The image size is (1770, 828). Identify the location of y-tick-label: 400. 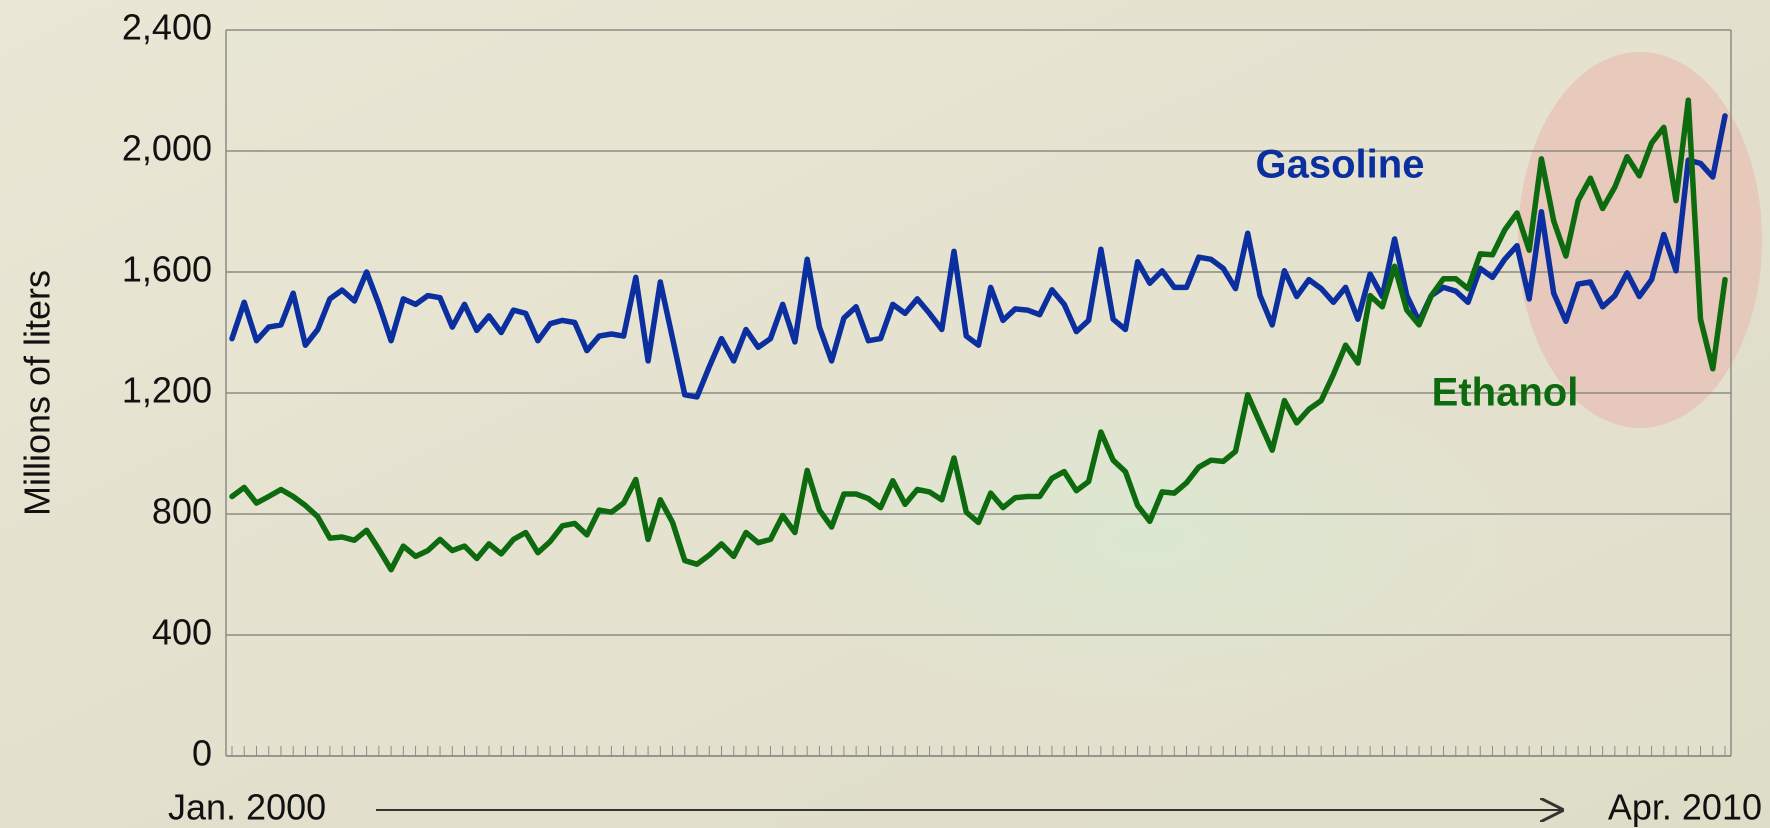
(182, 632).